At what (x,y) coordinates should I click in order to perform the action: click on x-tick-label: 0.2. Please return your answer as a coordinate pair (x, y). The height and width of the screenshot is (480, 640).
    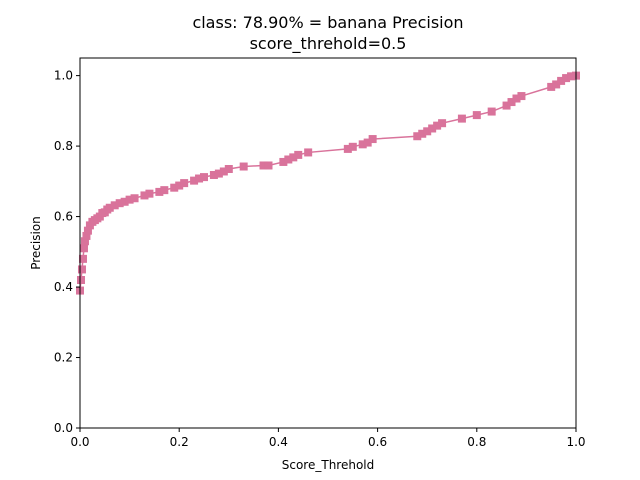
    Looking at the image, I should click on (179, 442).